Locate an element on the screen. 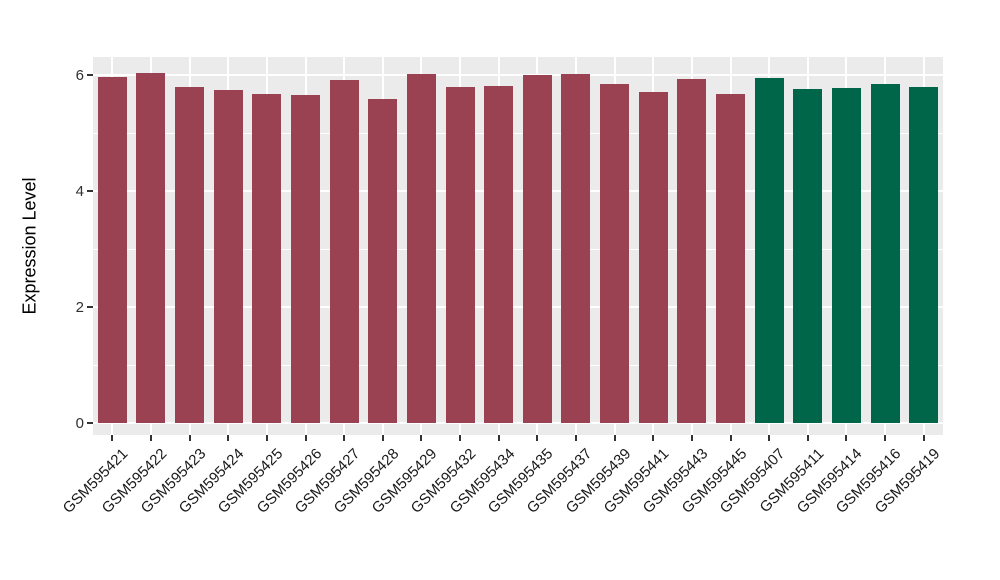 The image size is (1000, 580). y-tick-label: 0 is located at coordinates (79, 423).